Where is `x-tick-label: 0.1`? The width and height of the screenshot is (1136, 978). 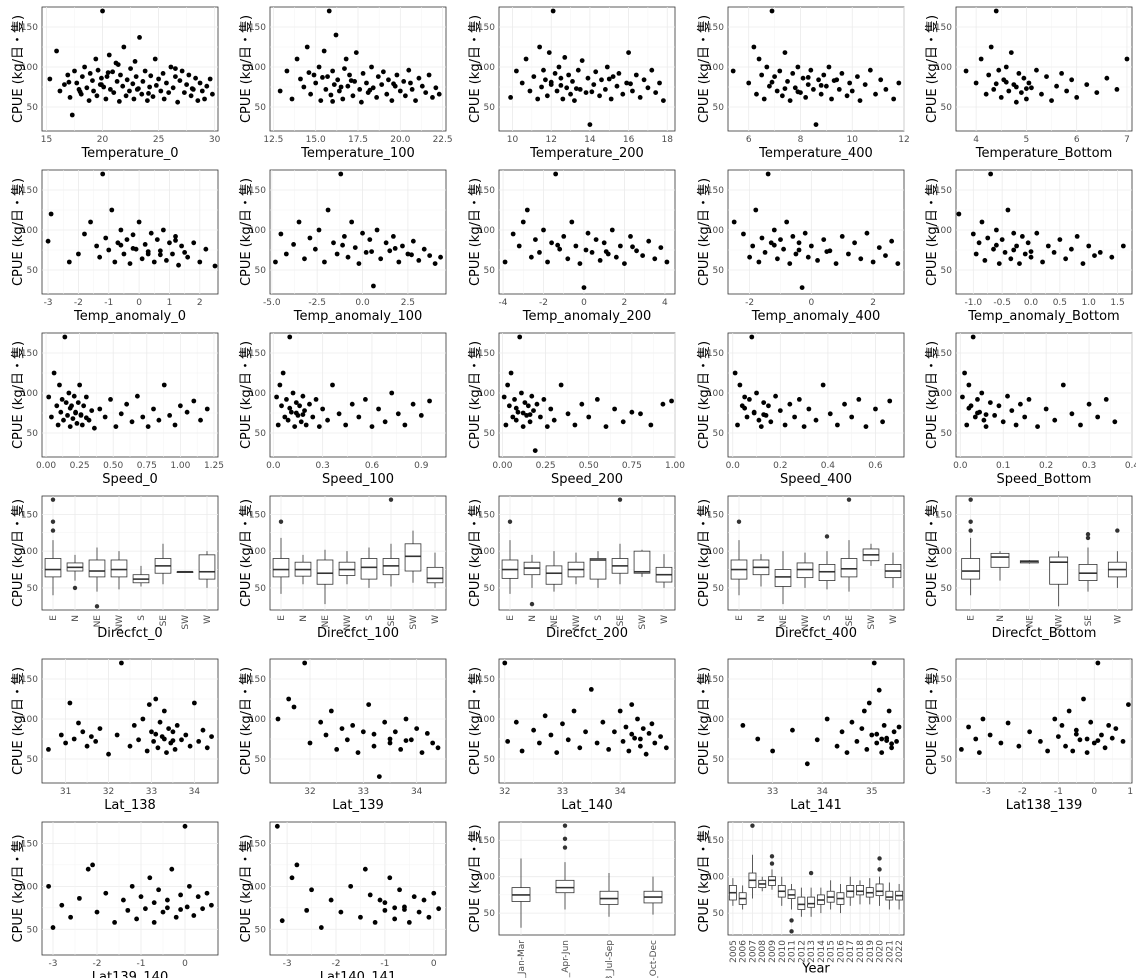 x-tick-label: 0.1 is located at coordinates (1003, 466).